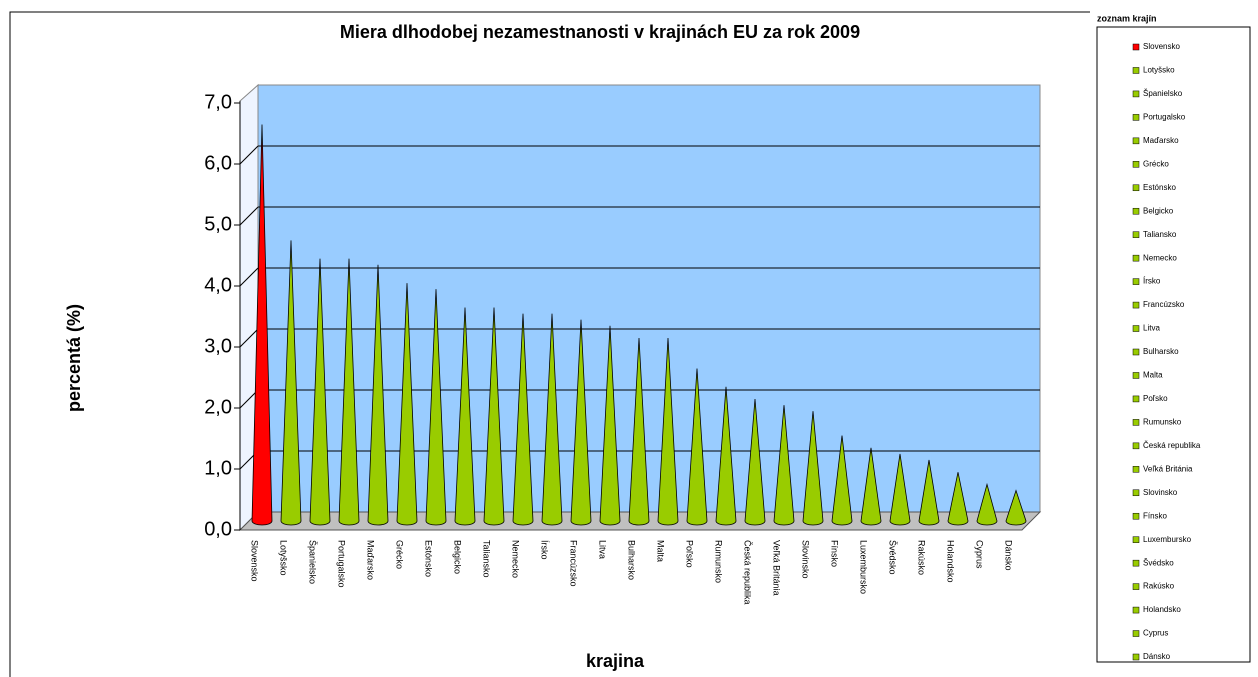 The height and width of the screenshot is (677, 1258). I want to click on x-tick-label: Francúzsko, so click(574, 563).